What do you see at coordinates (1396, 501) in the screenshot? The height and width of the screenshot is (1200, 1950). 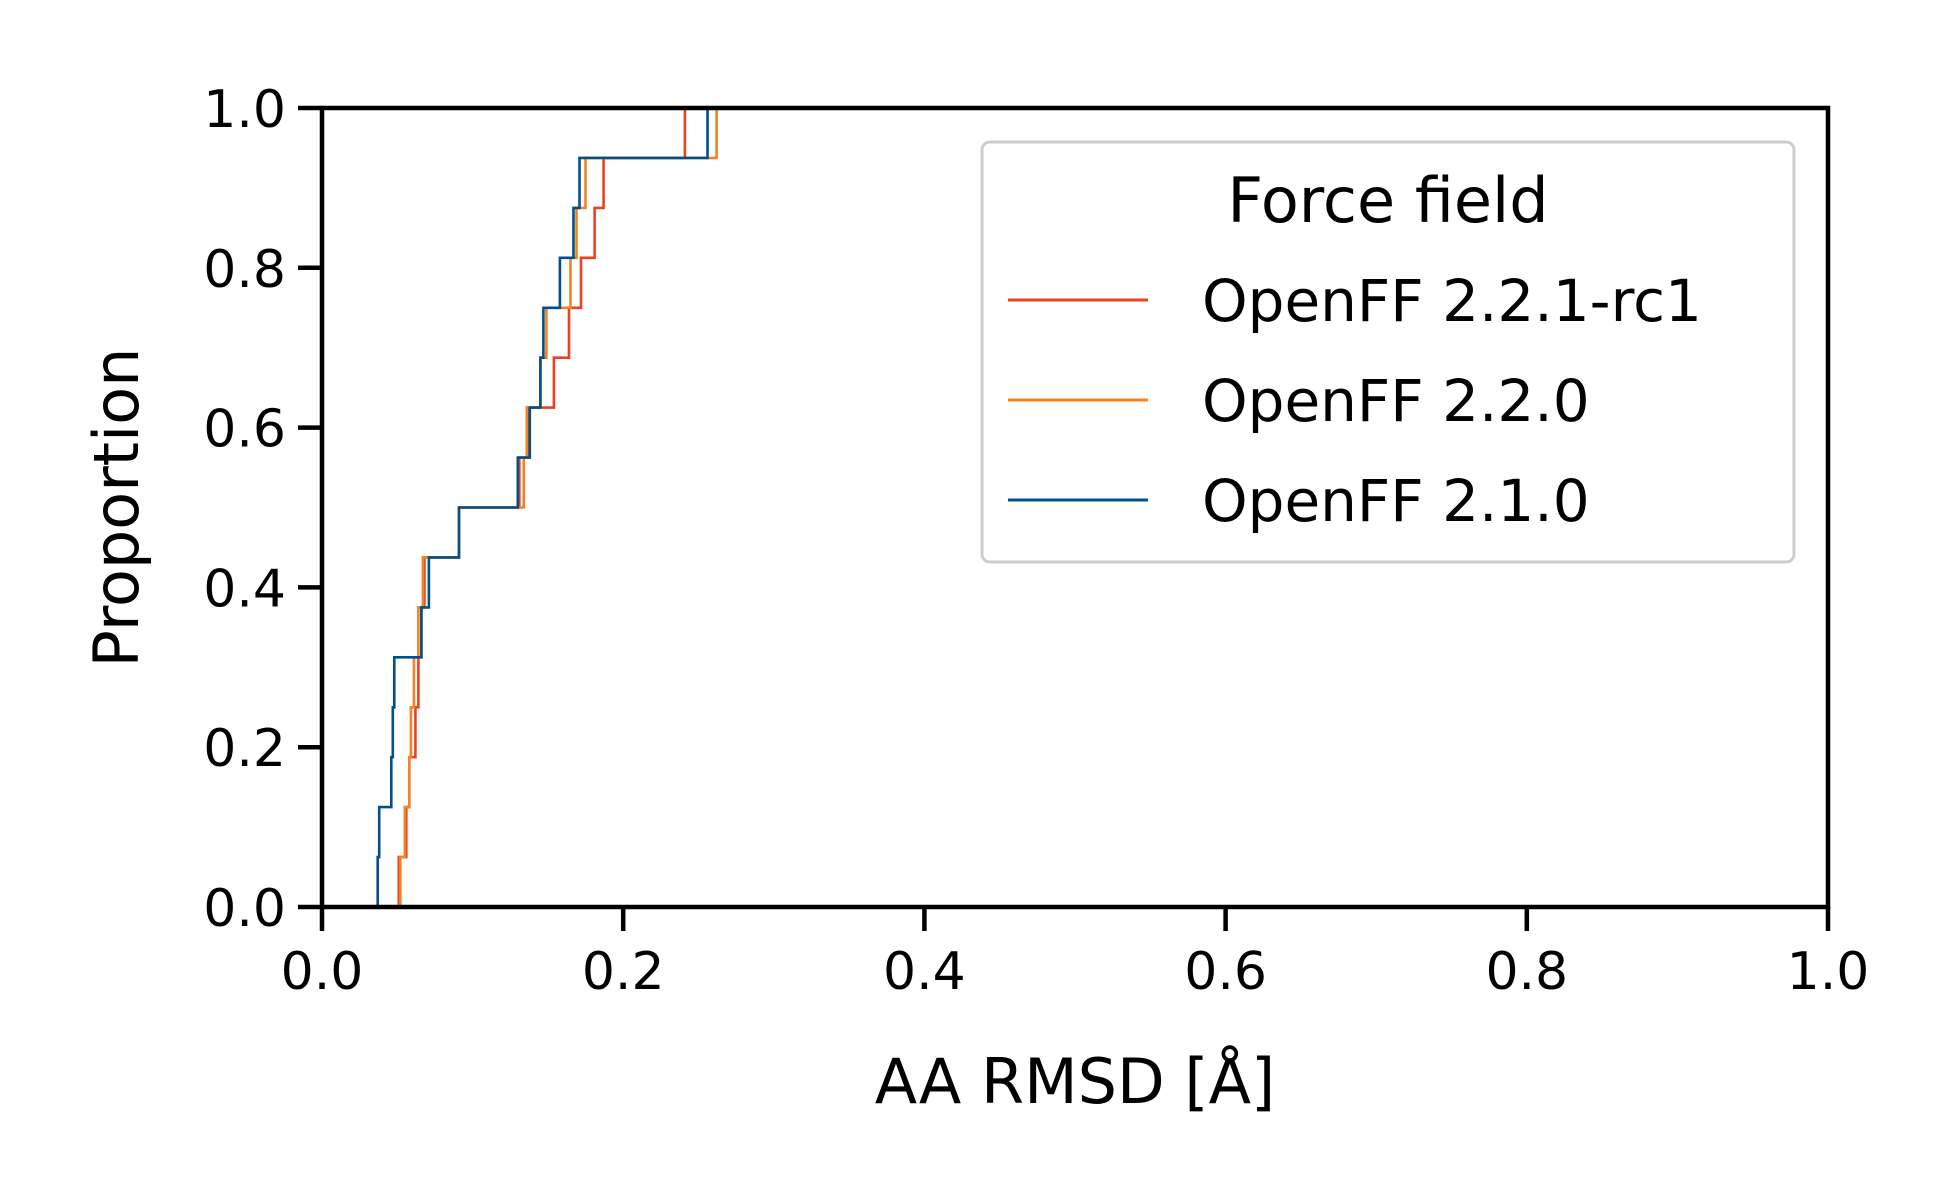 I see `legend-label-2: OpenFF 2.1.0` at bounding box center [1396, 501].